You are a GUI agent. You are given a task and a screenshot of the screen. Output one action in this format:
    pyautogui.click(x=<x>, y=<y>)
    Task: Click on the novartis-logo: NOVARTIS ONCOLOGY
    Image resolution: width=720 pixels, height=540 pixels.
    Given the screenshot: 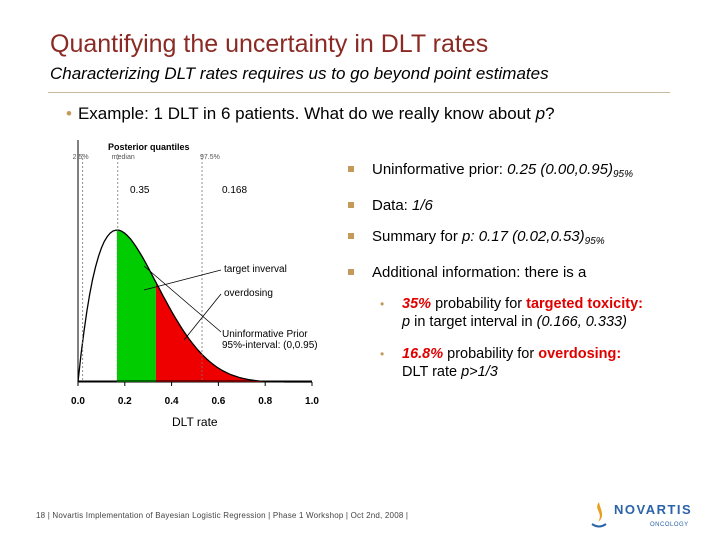 What is the action you would take?
    pyautogui.click(x=643, y=517)
    